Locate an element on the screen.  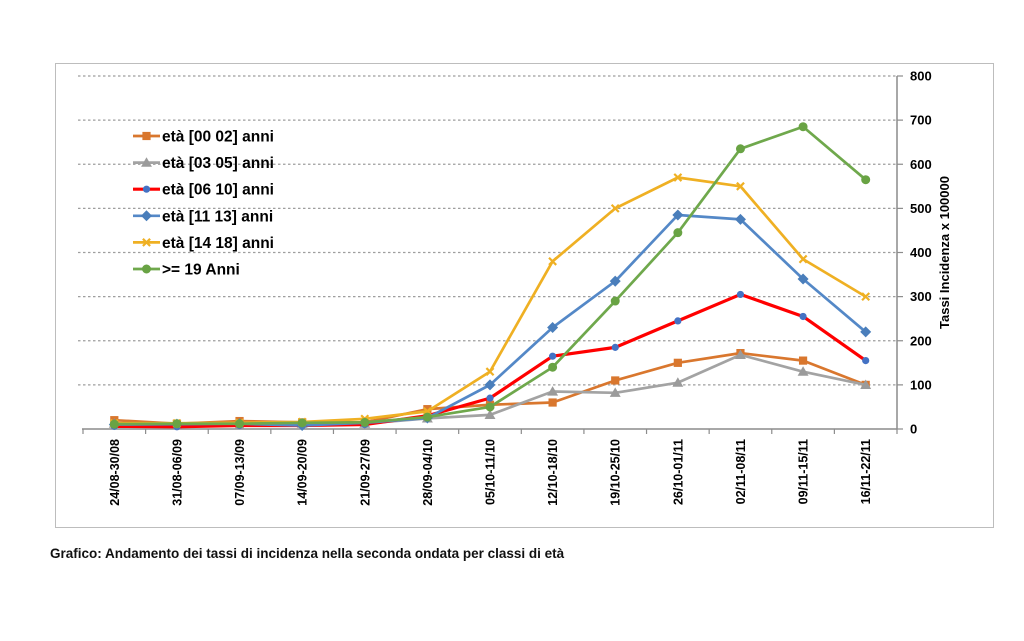
y-tick-label: 800 is located at coordinates (921, 76).